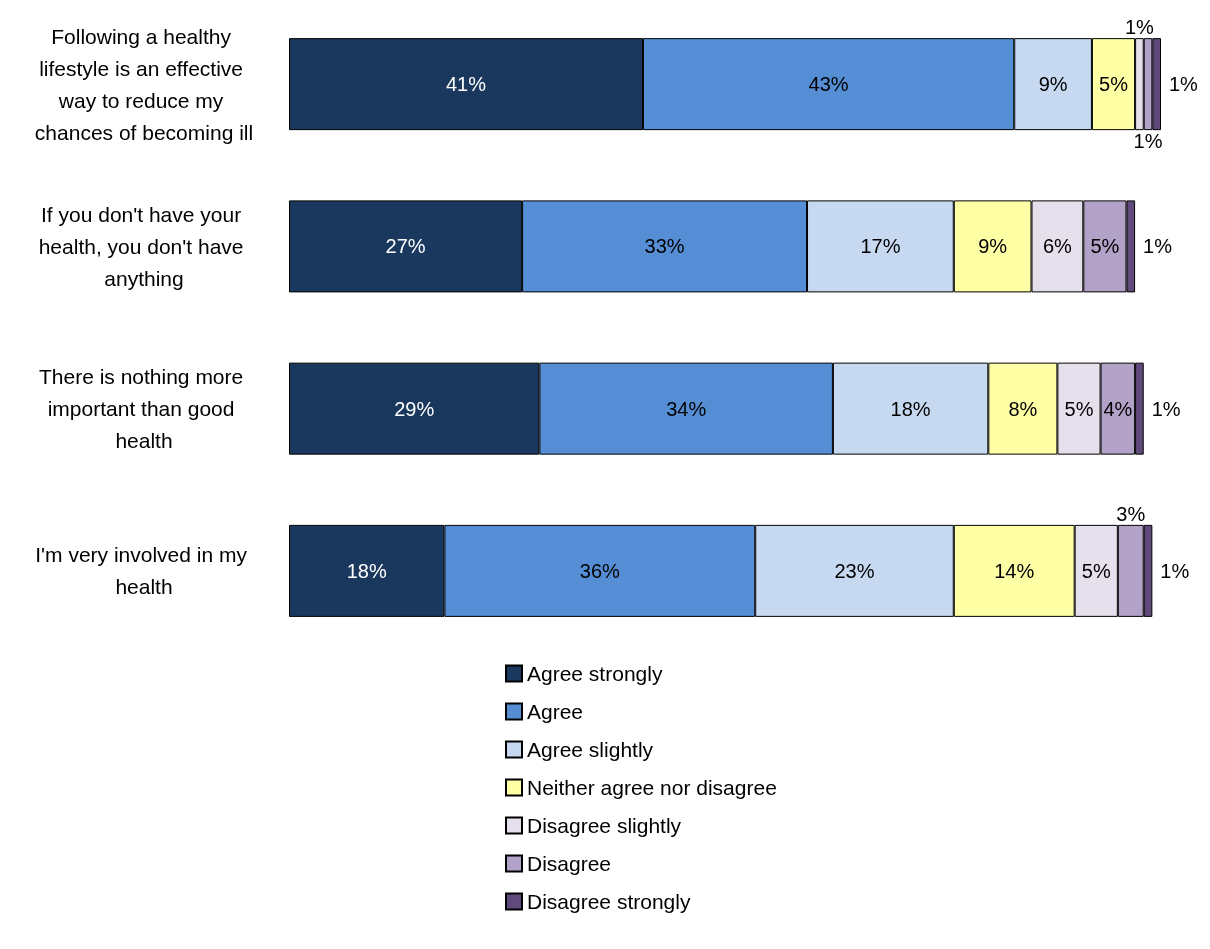 Image resolution: width=1210 pixels, height=949 pixels. I want to click on data-label: 17%, so click(880, 246).